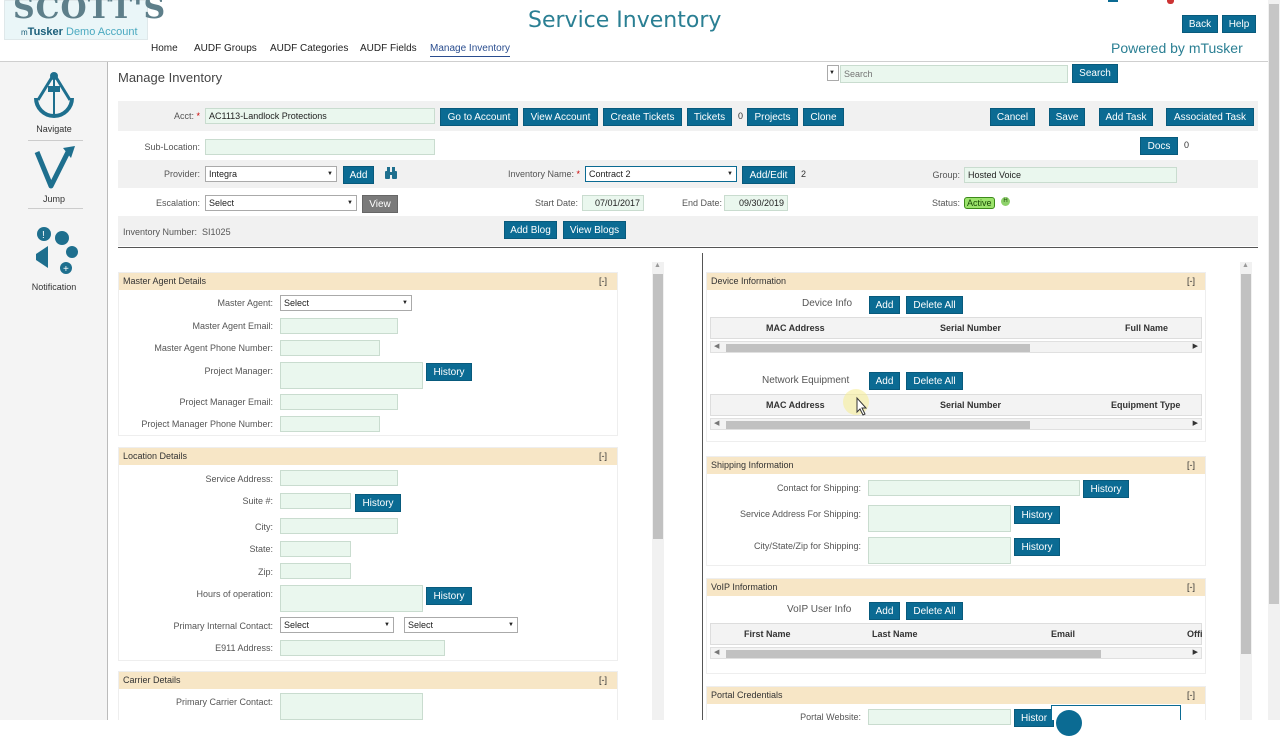 The width and height of the screenshot is (1280, 736). I want to click on nav-audf-fields: AUDF Fields, so click(388, 48).